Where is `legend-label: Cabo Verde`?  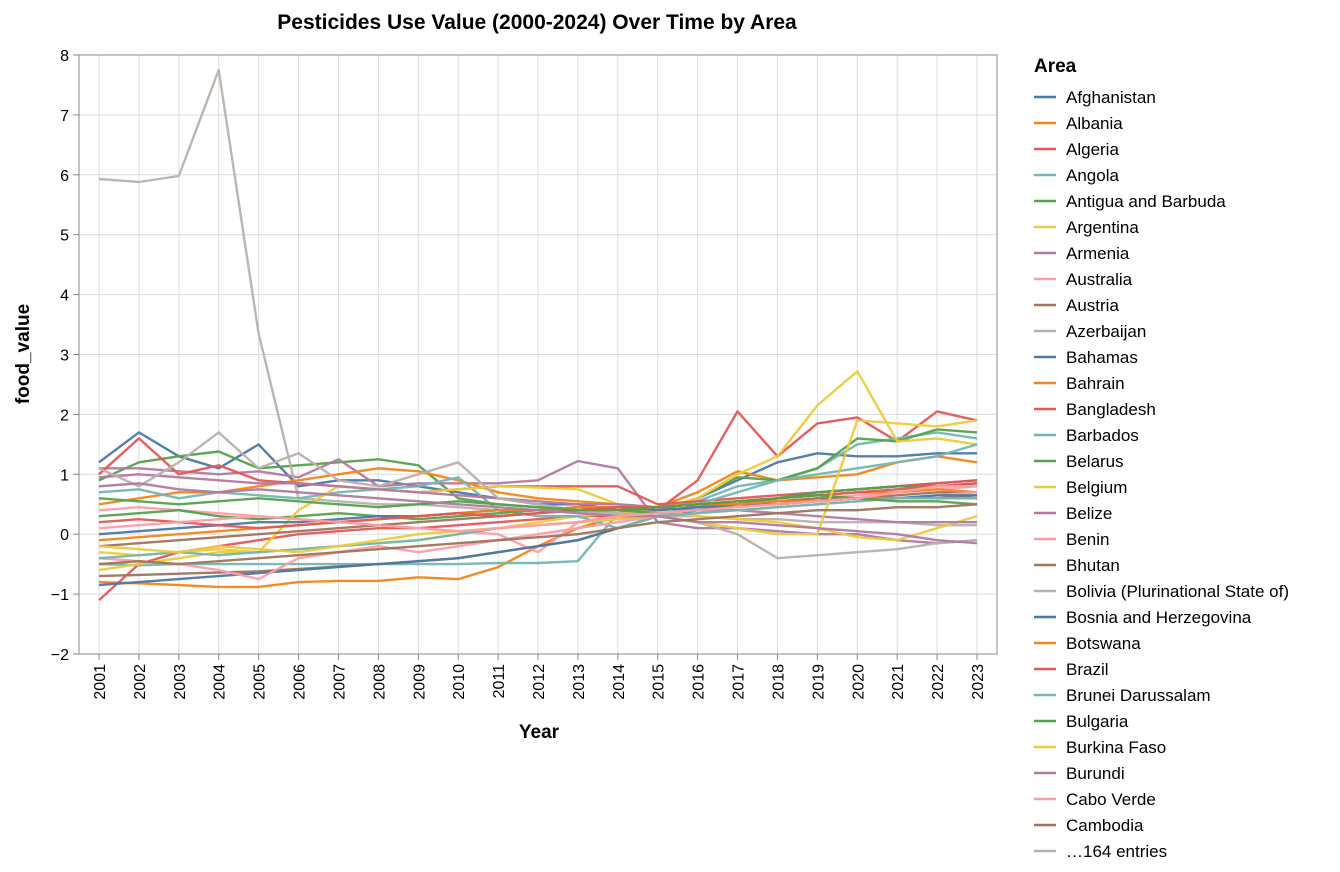
legend-label: Cabo Verde is located at coordinates (1111, 799).